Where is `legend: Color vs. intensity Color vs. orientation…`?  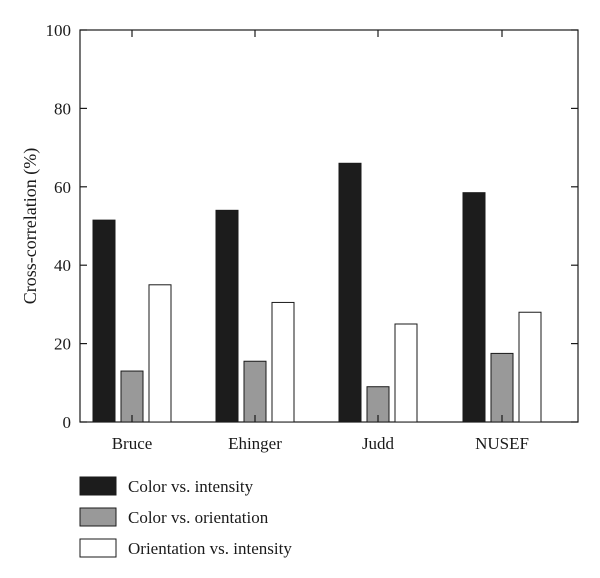
legend: Color vs. intensity Color vs. orientation… is located at coordinates (185, 517).